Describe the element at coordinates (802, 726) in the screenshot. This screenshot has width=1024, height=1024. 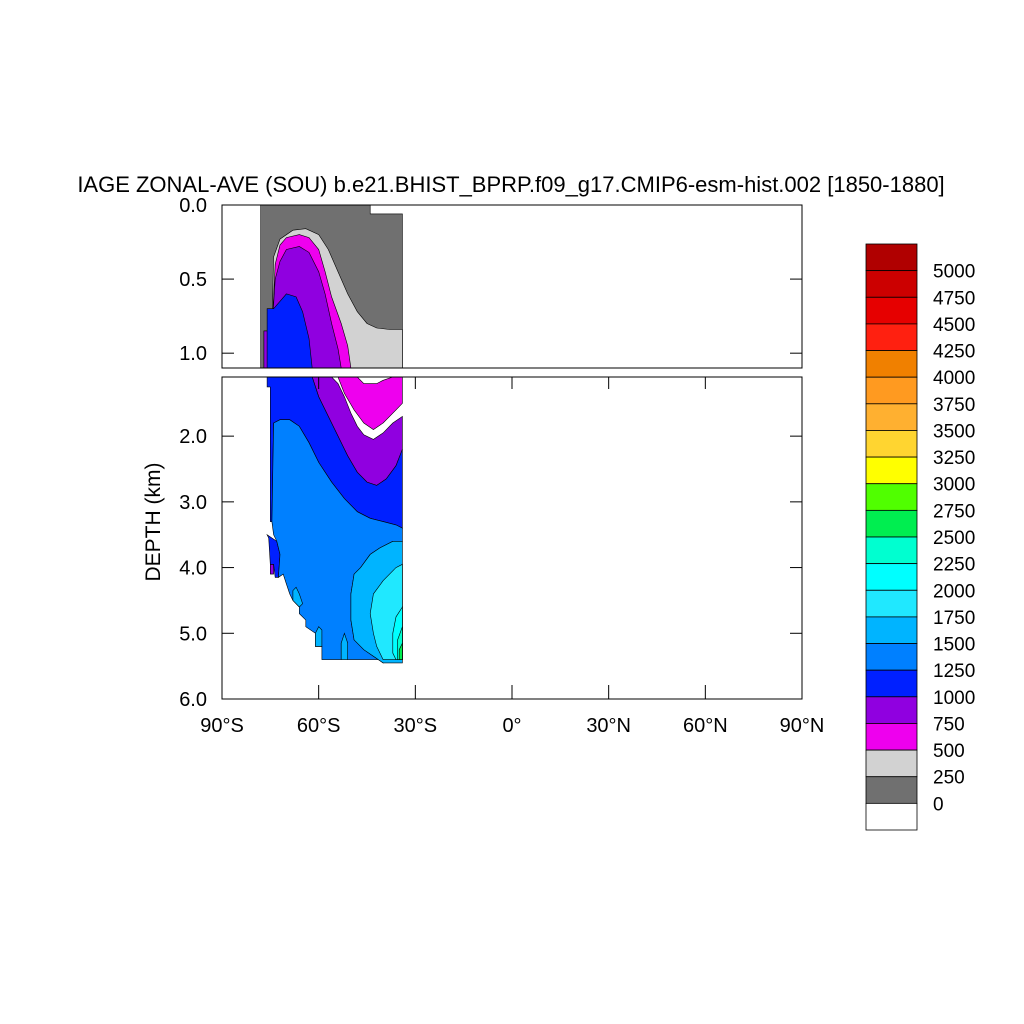
I see `x-tick-label: 90°N` at that location.